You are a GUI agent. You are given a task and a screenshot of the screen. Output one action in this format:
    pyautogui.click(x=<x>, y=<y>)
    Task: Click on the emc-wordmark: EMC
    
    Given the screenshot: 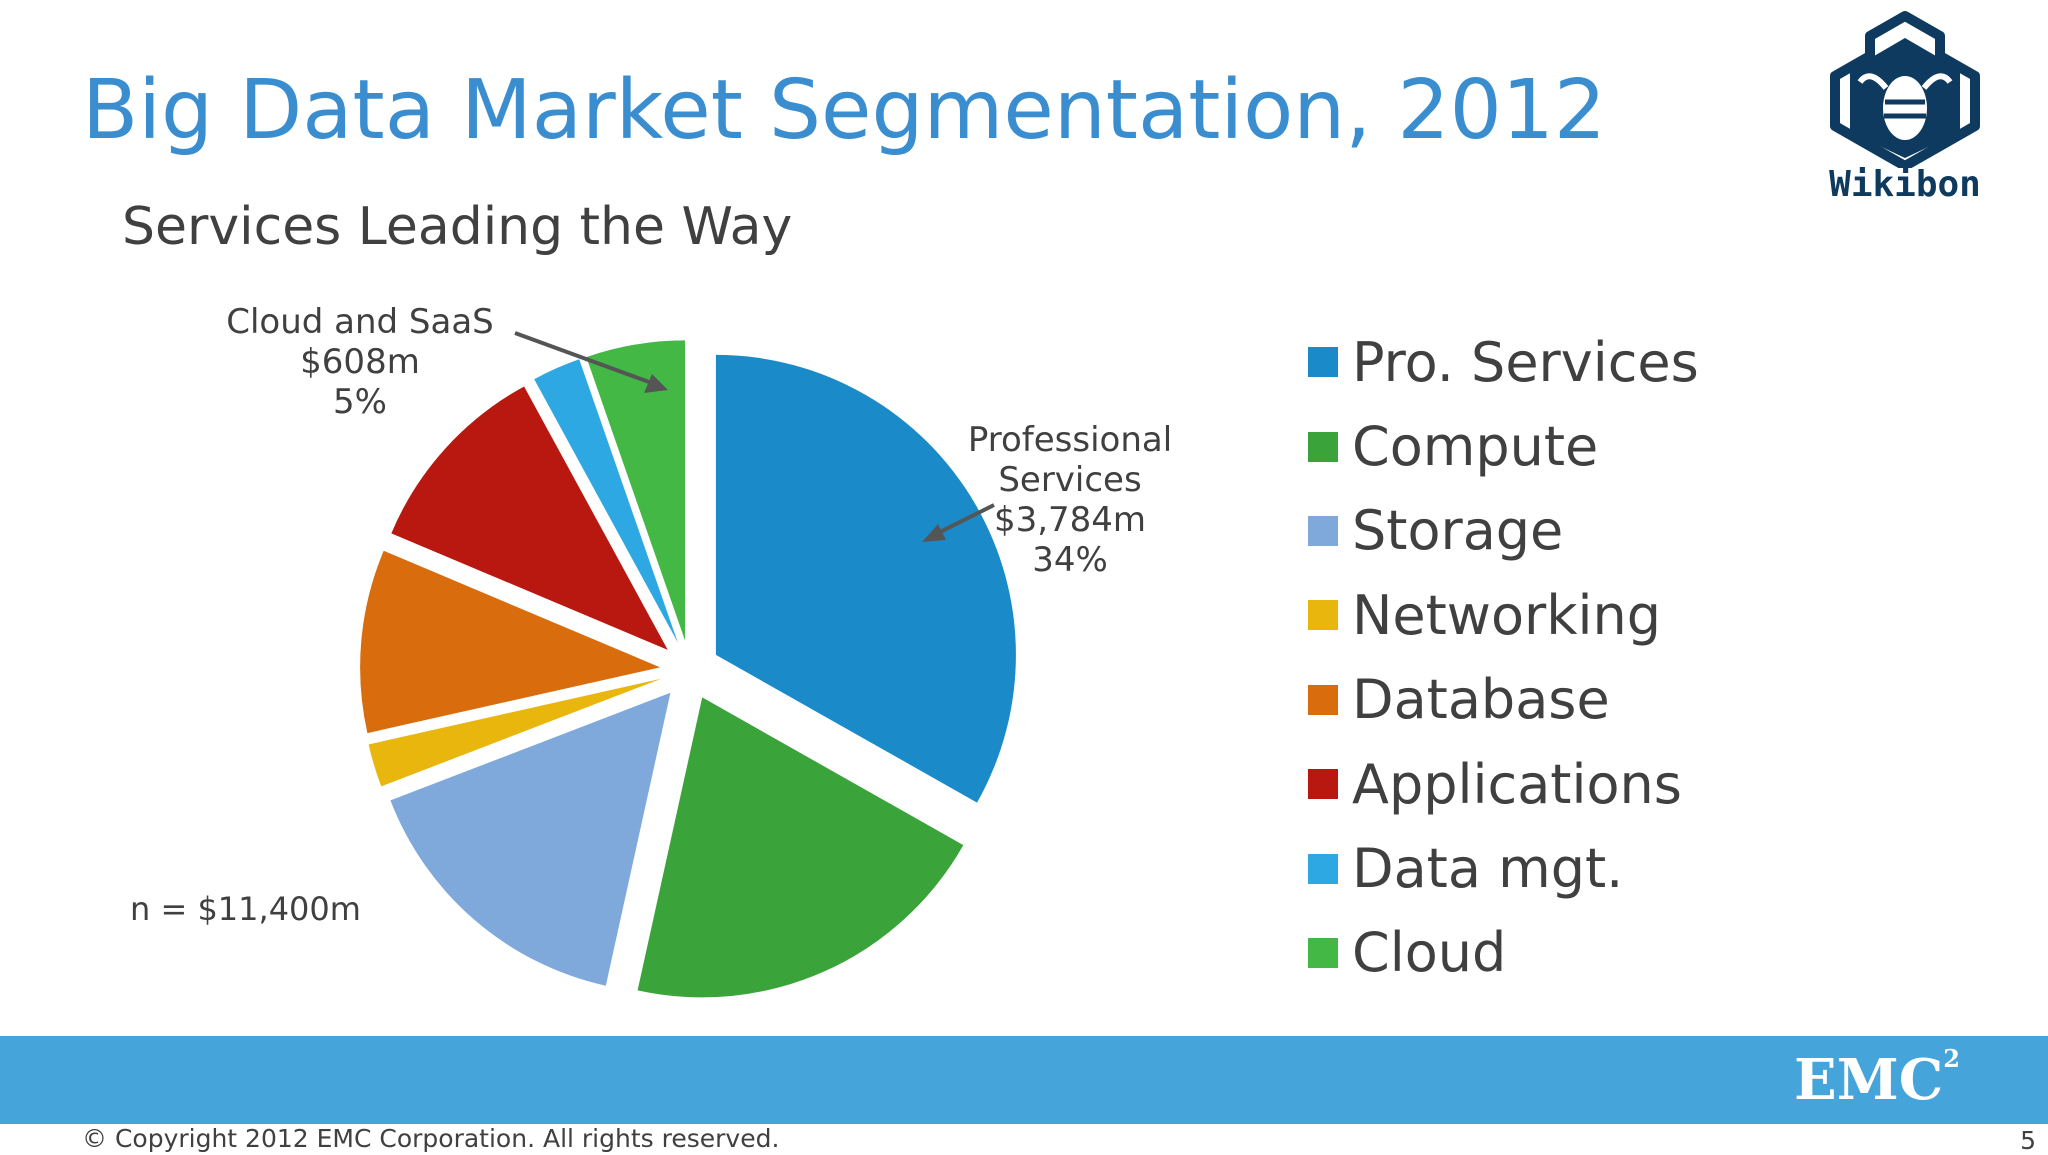 What is the action you would take?
    pyautogui.click(x=1869, y=1080)
    